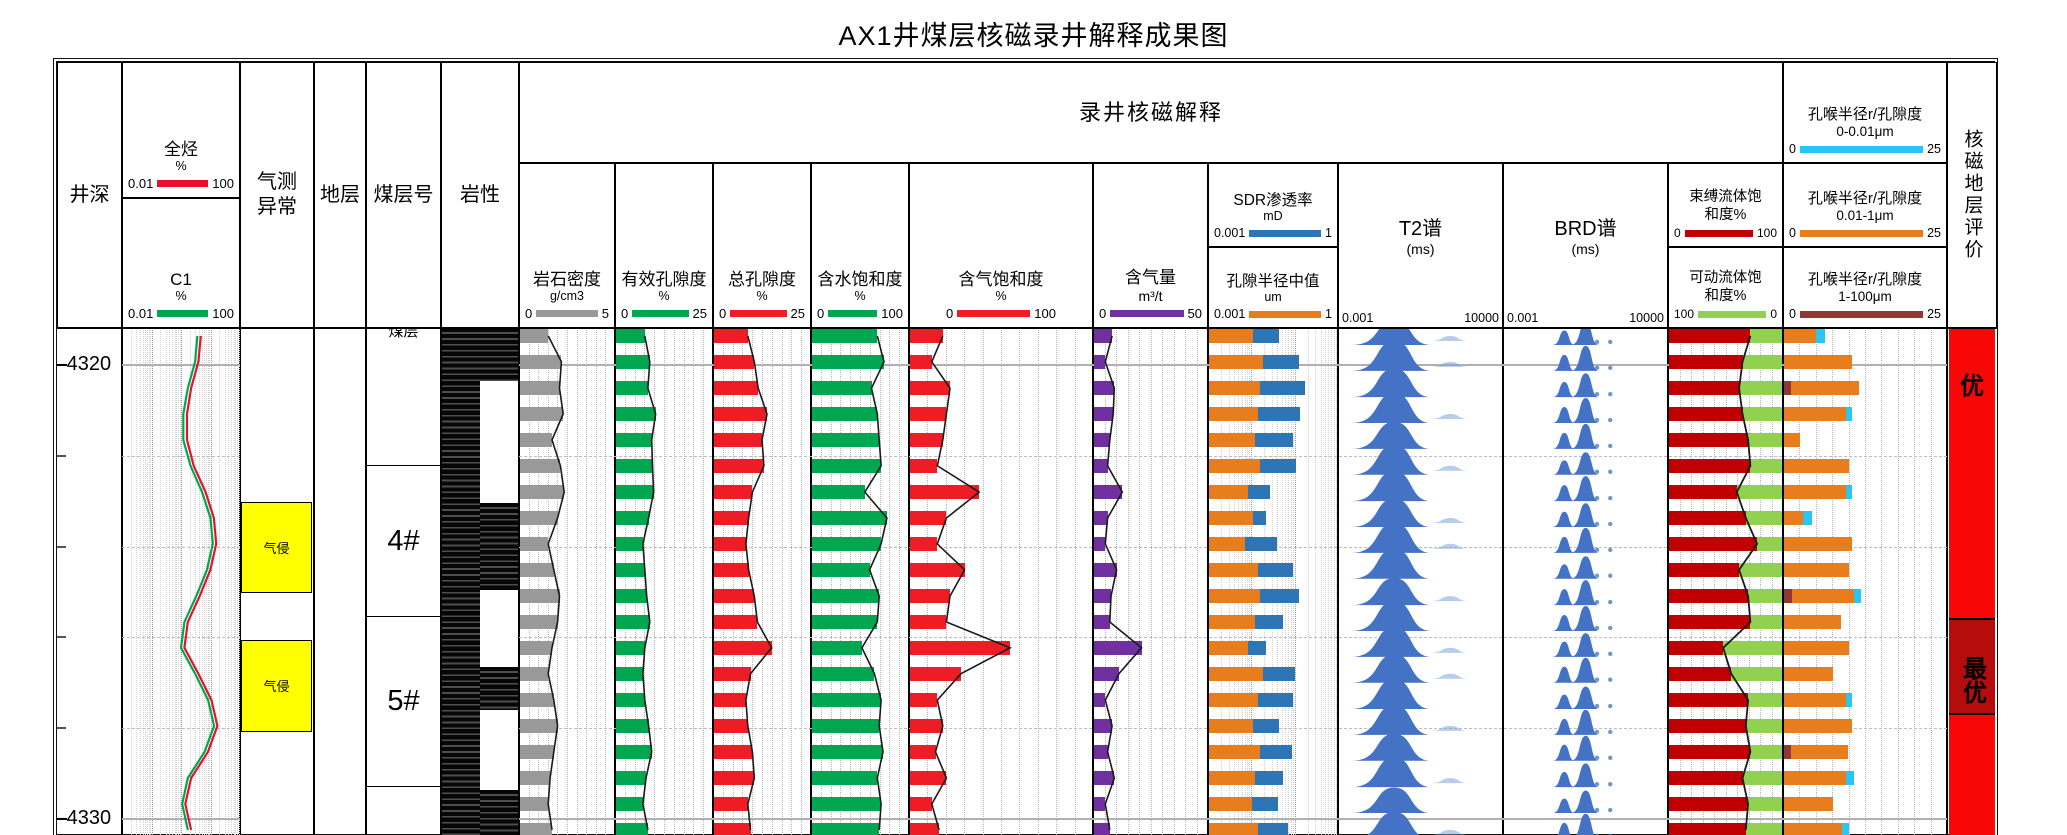 This screenshot has height=835, width=2067. What do you see at coordinates (461, 581) in the screenshot?
I see `lithology-coal-left` at bounding box center [461, 581].